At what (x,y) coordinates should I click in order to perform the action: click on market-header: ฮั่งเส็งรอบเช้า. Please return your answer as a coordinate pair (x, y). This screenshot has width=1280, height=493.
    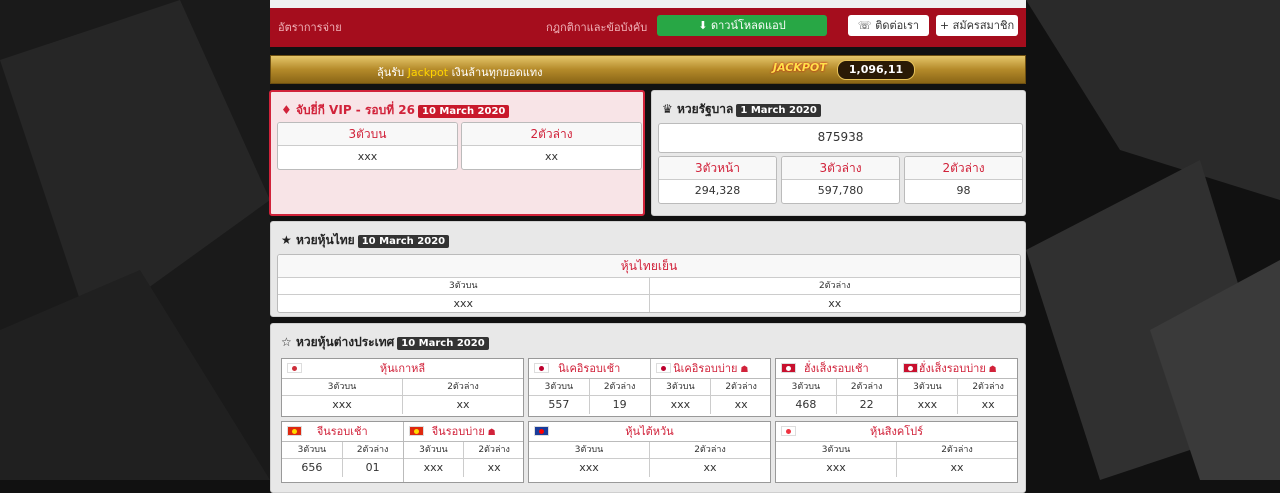
    Looking at the image, I should click on (836, 369).